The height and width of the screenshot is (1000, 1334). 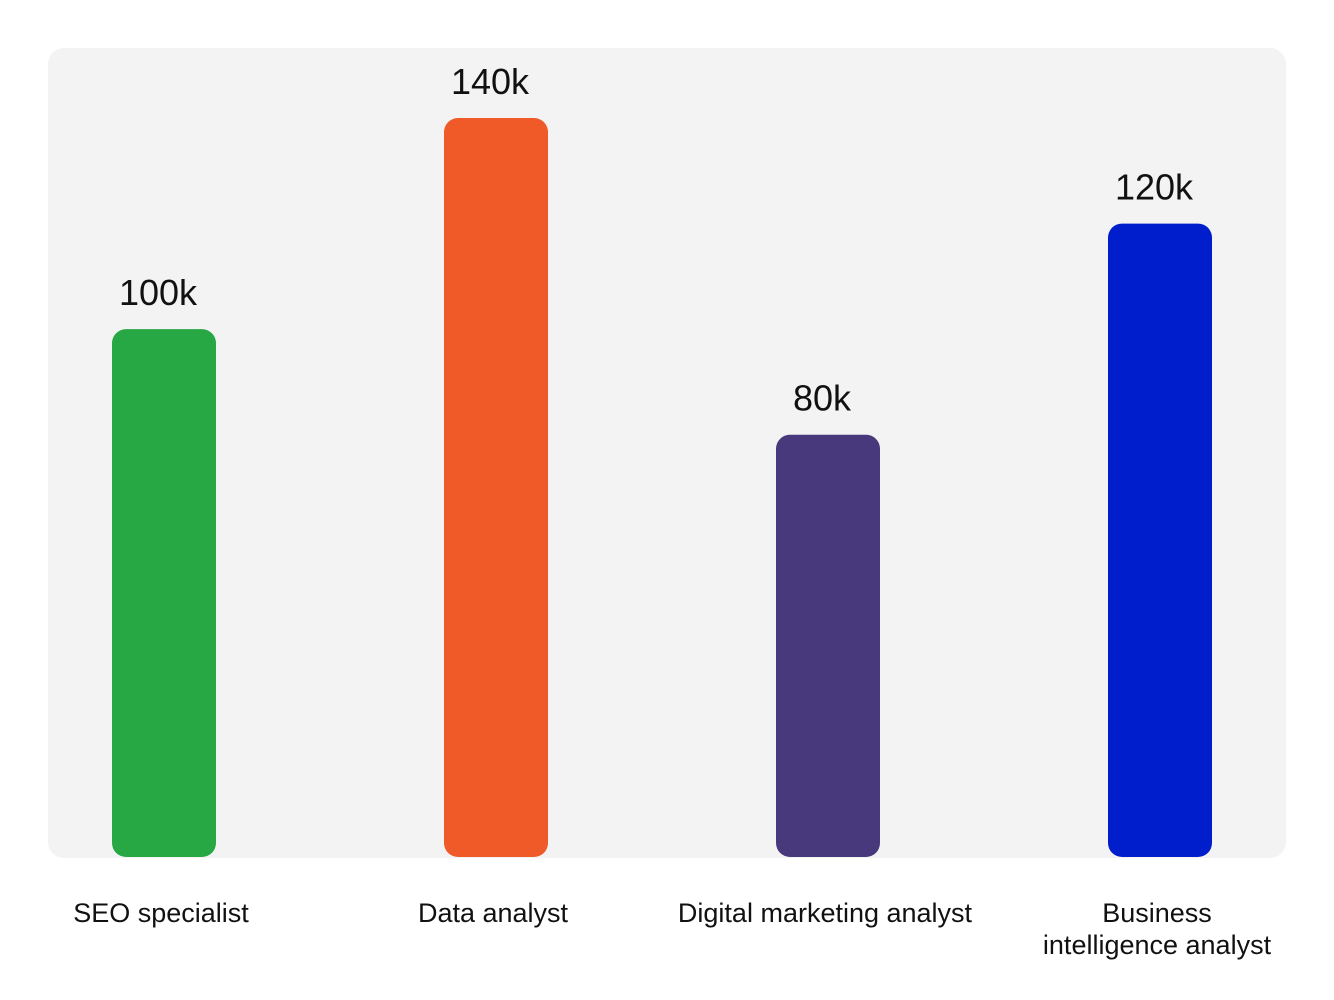 I want to click on category-label-line: Data analyst, so click(x=493, y=913).